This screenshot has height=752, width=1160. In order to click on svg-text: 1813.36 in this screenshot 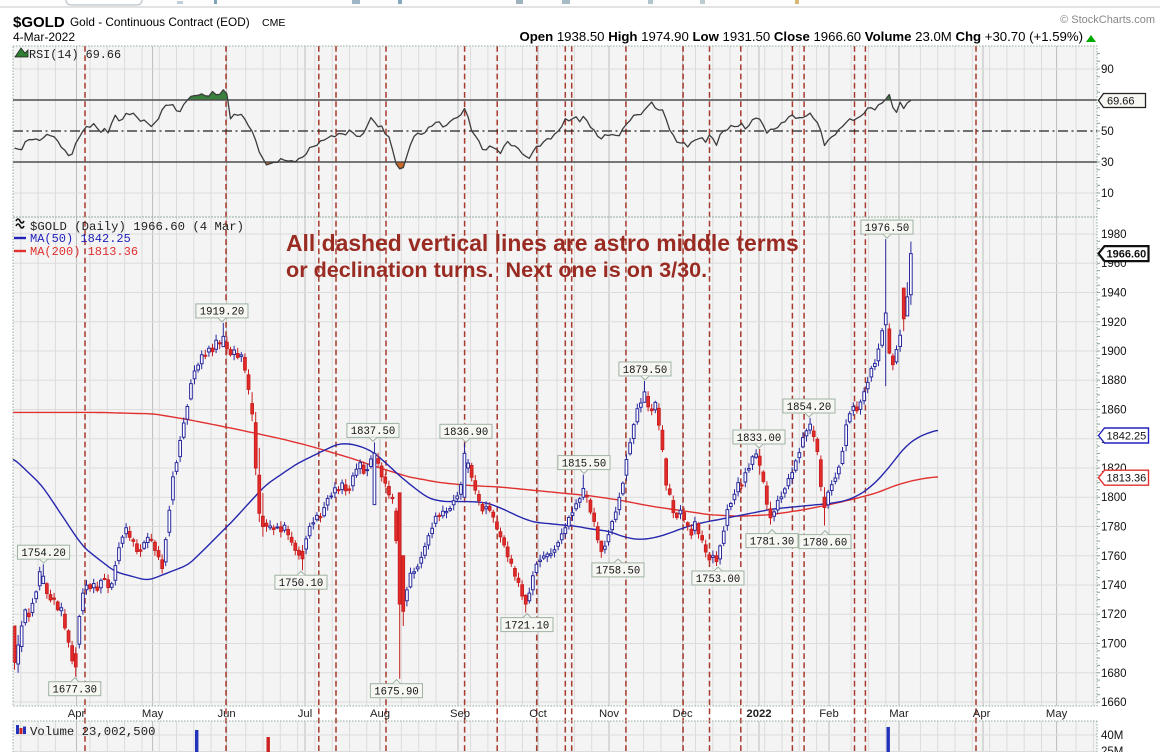, I will do `click(1127, 479)`.